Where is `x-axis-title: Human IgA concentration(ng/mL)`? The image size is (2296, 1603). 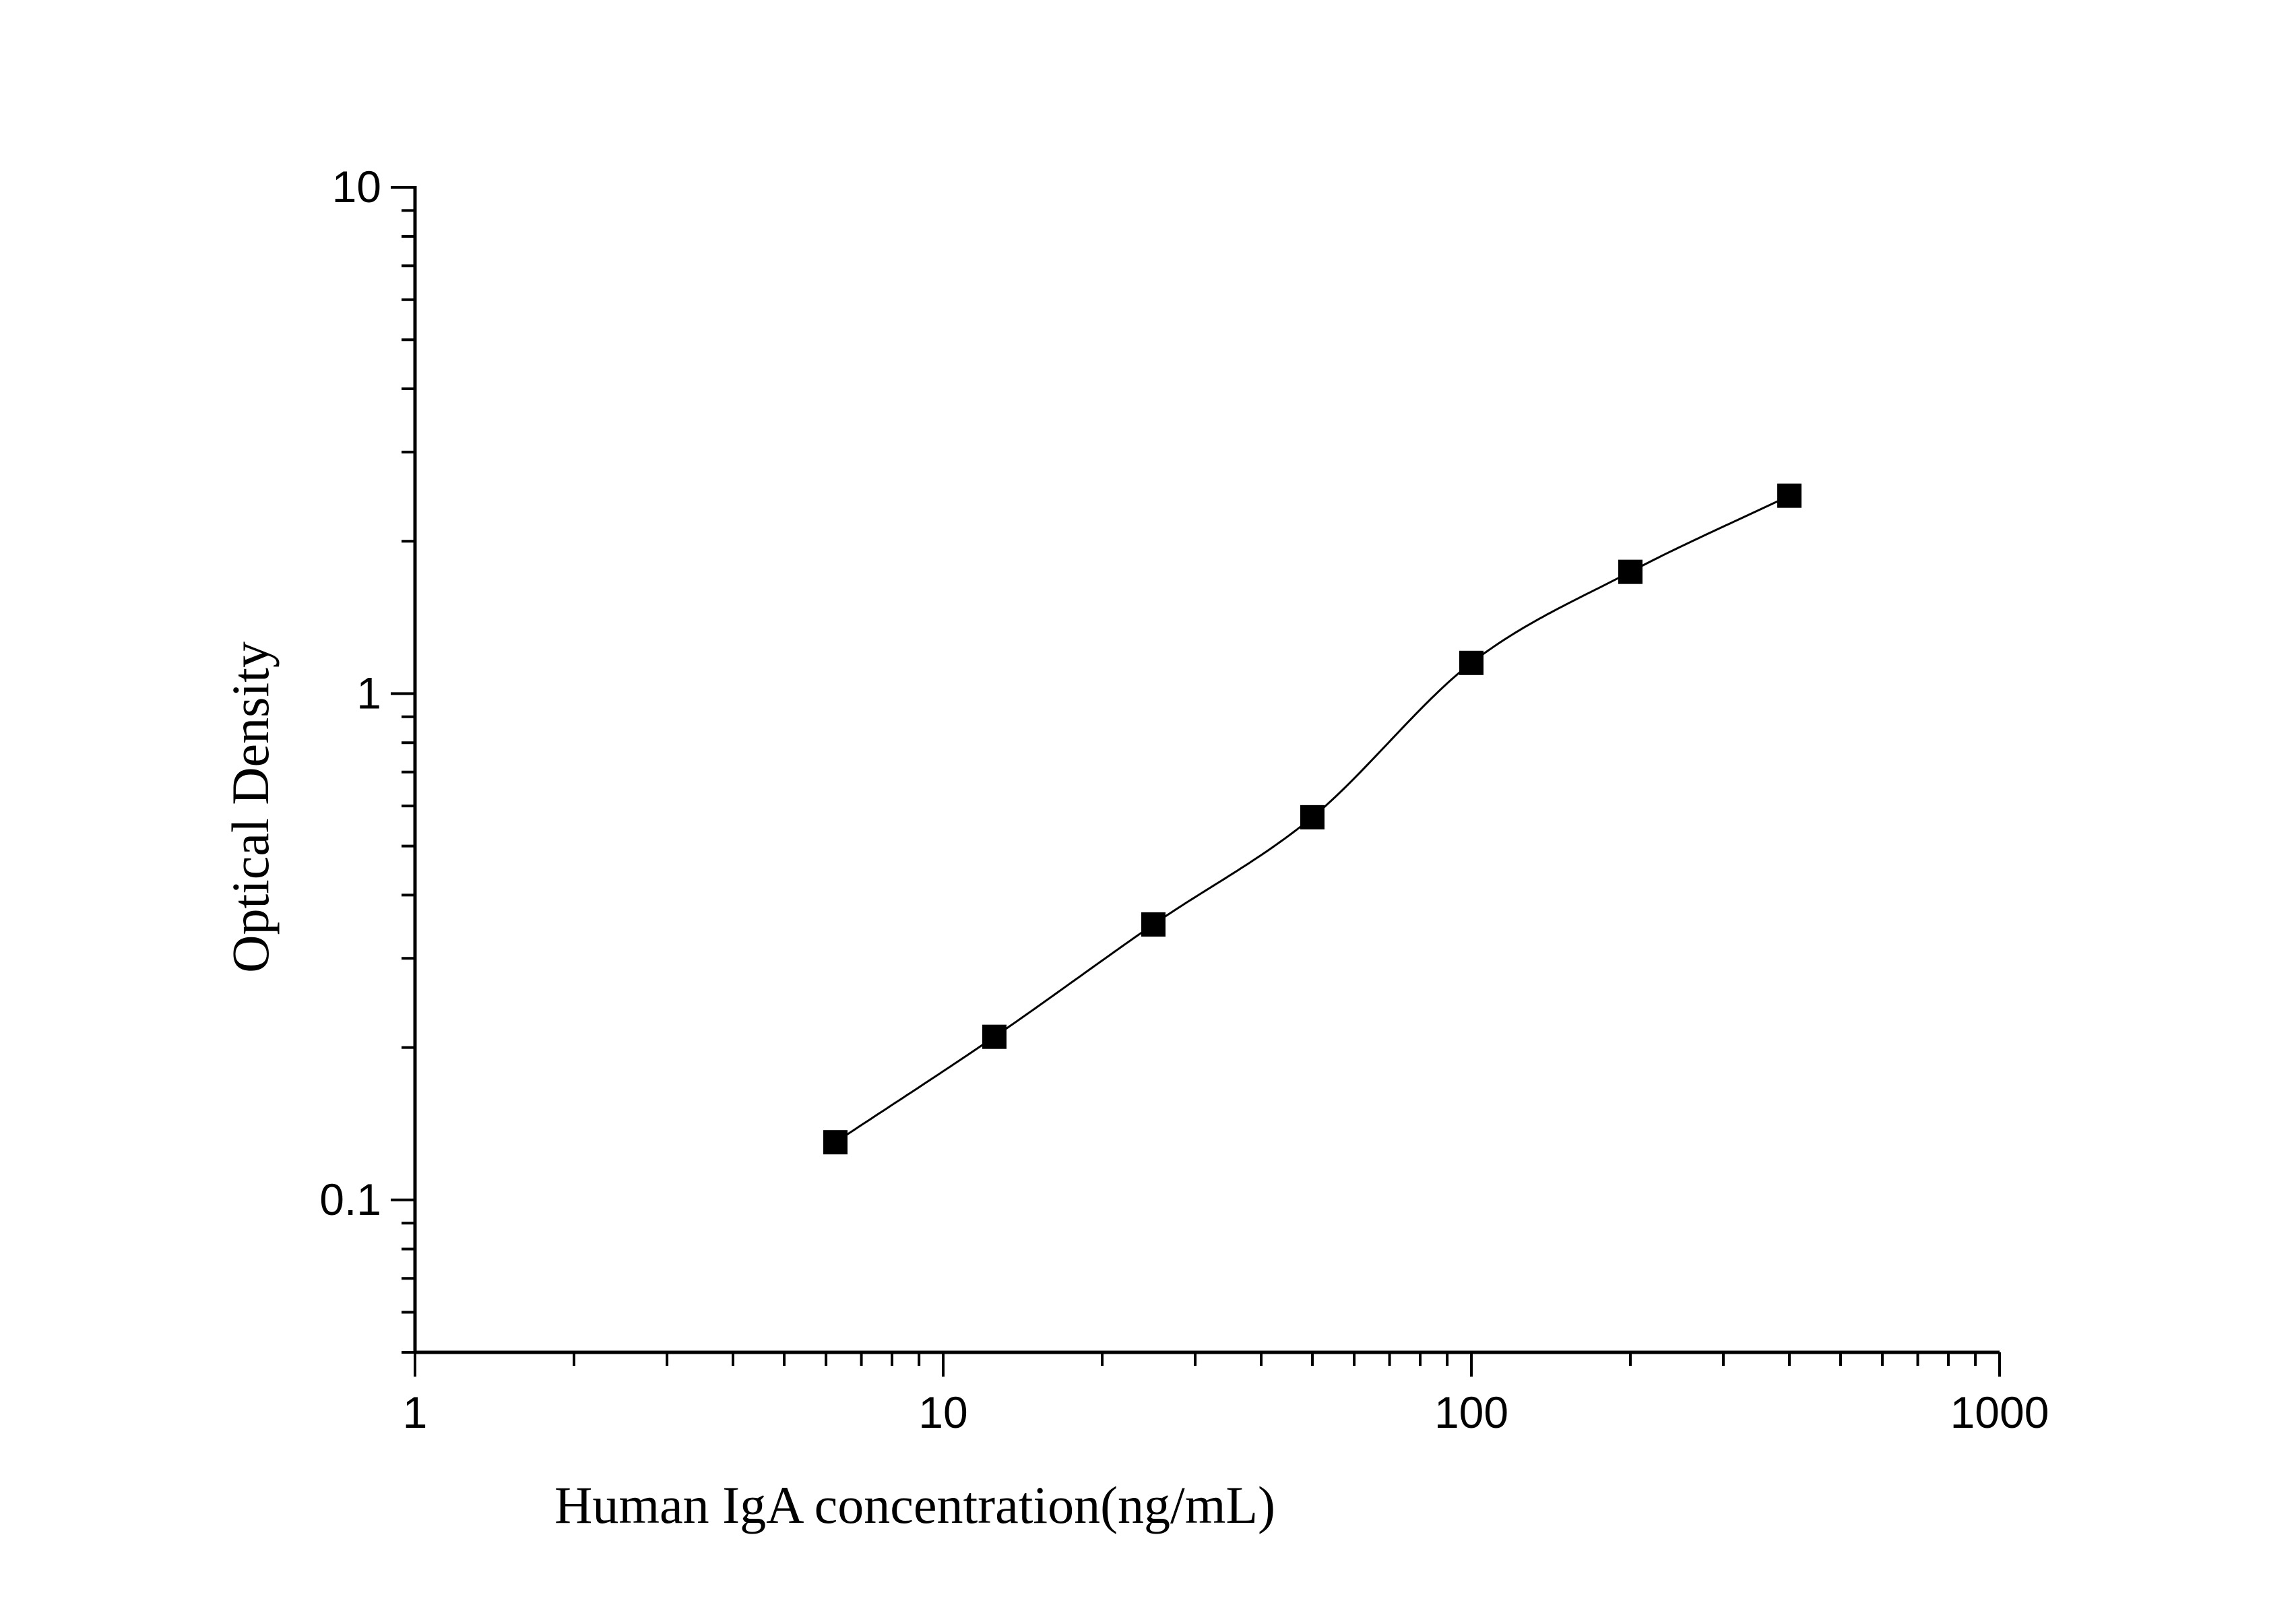 x-axis-title: Human IgA concentration(ng/mL) is located at coordinates (914, 1505).